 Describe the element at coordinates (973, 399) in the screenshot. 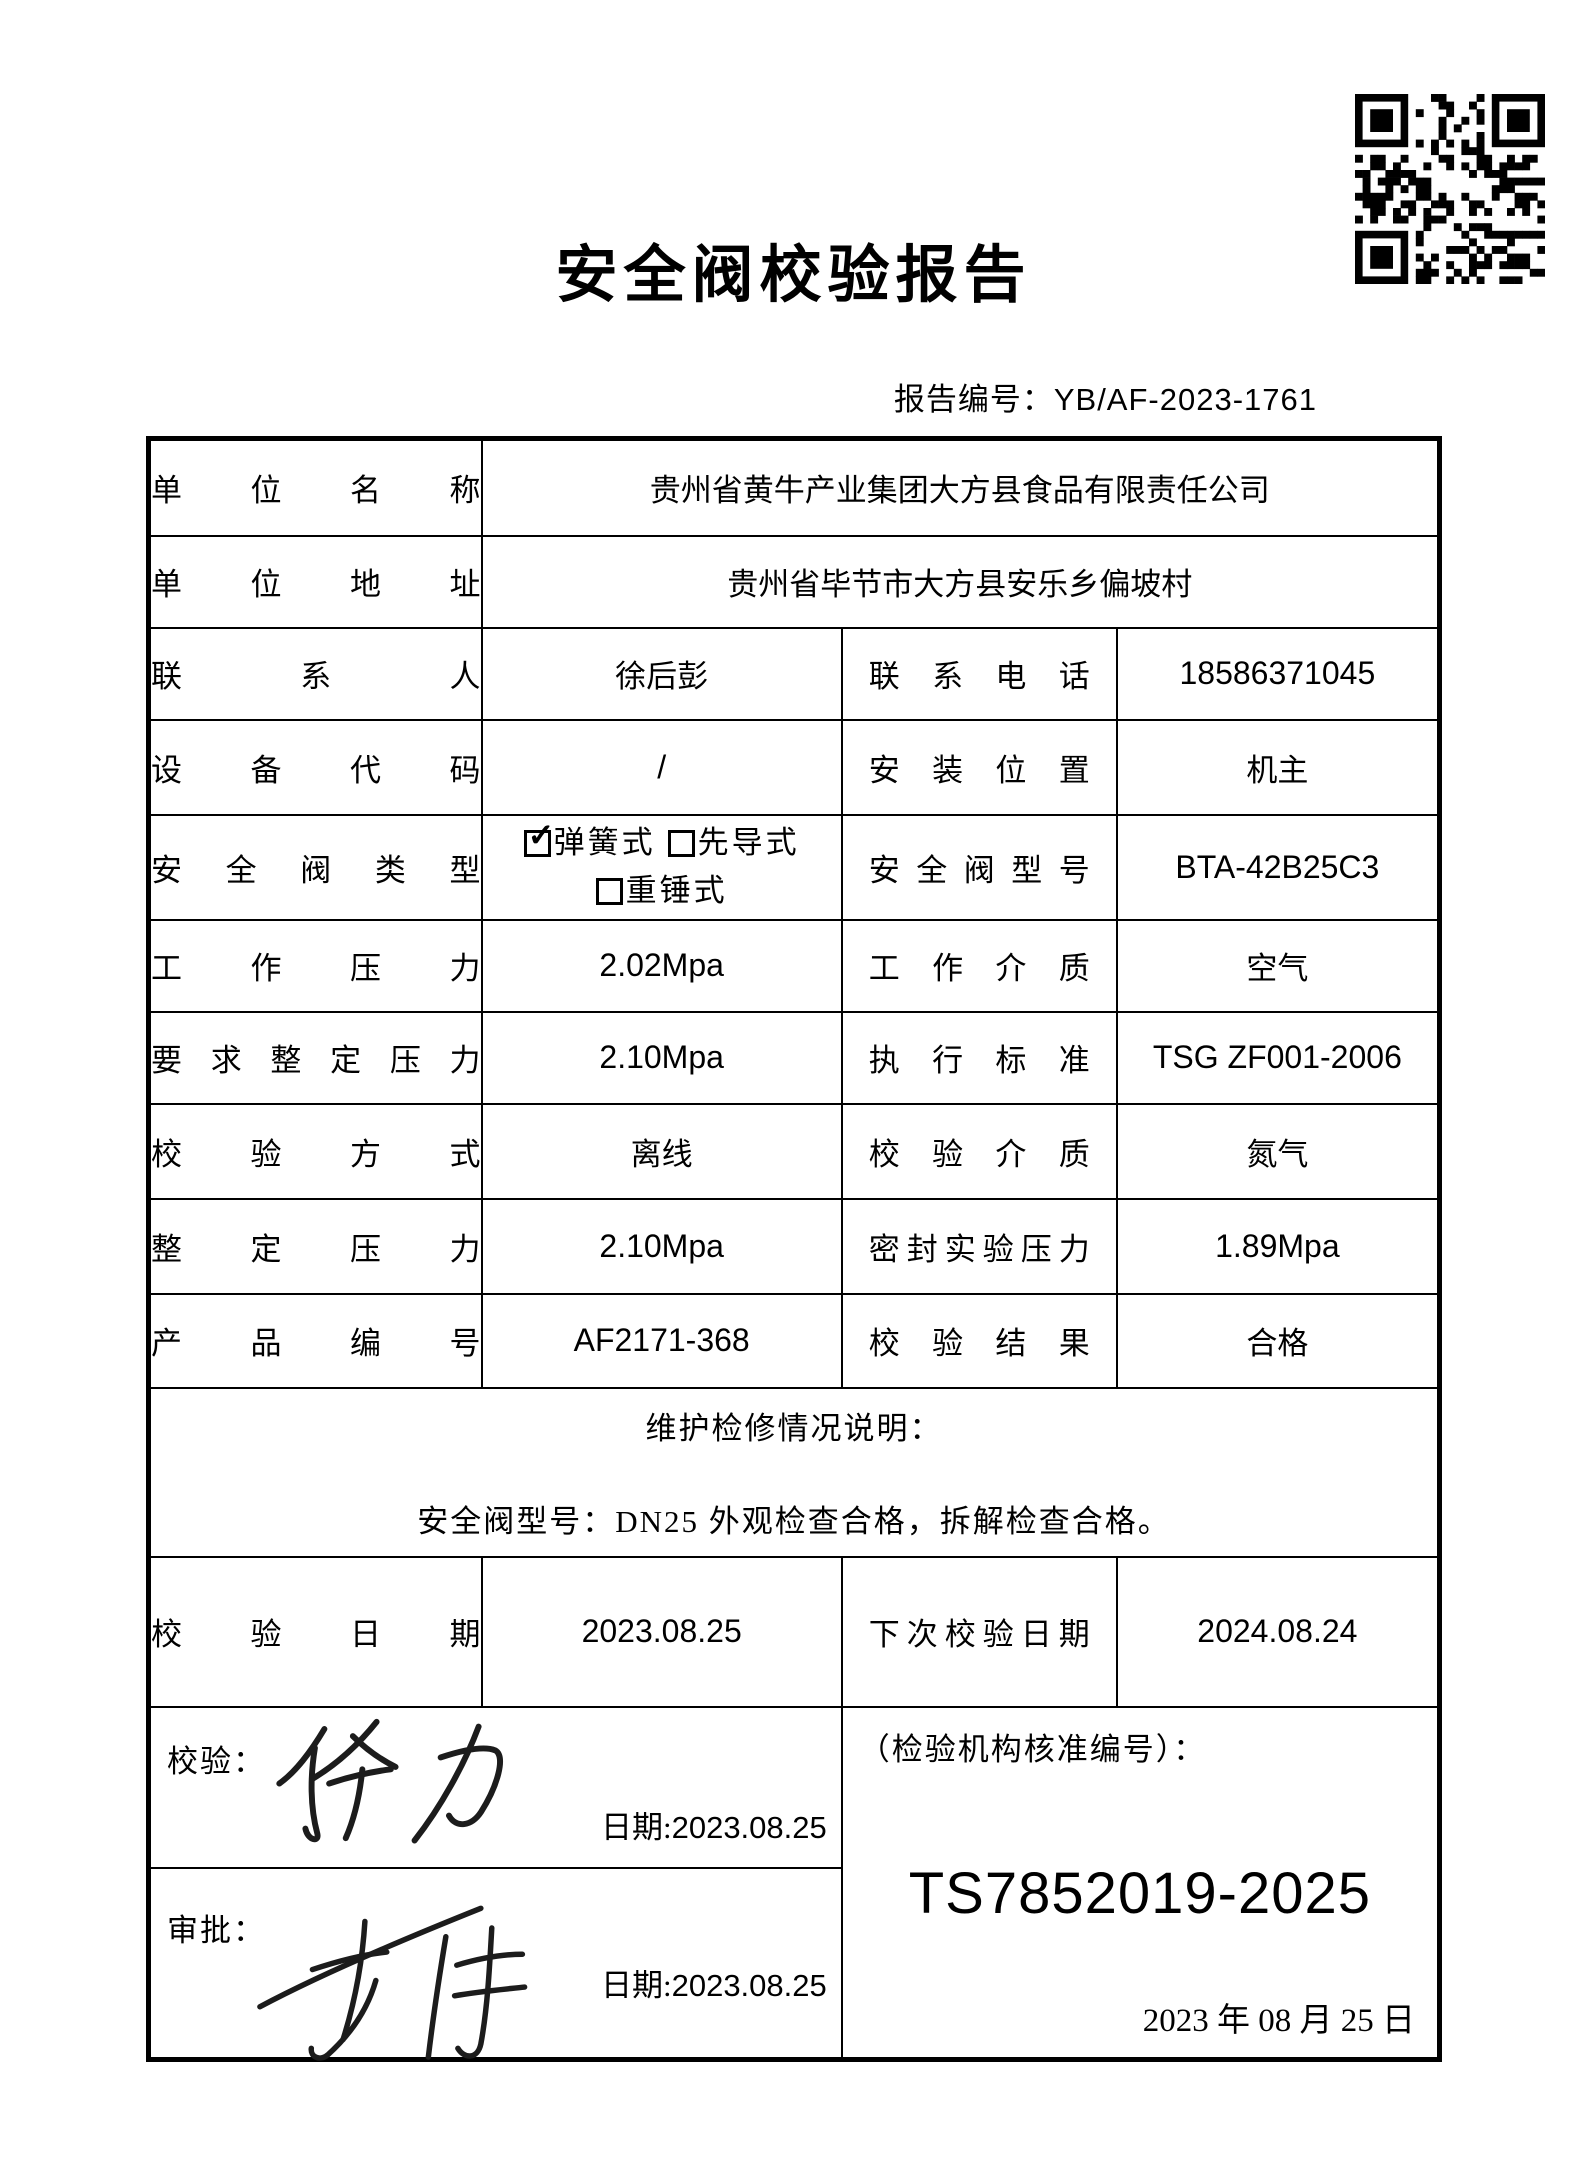

I see `report-number-label: 报告编号：` at that location.